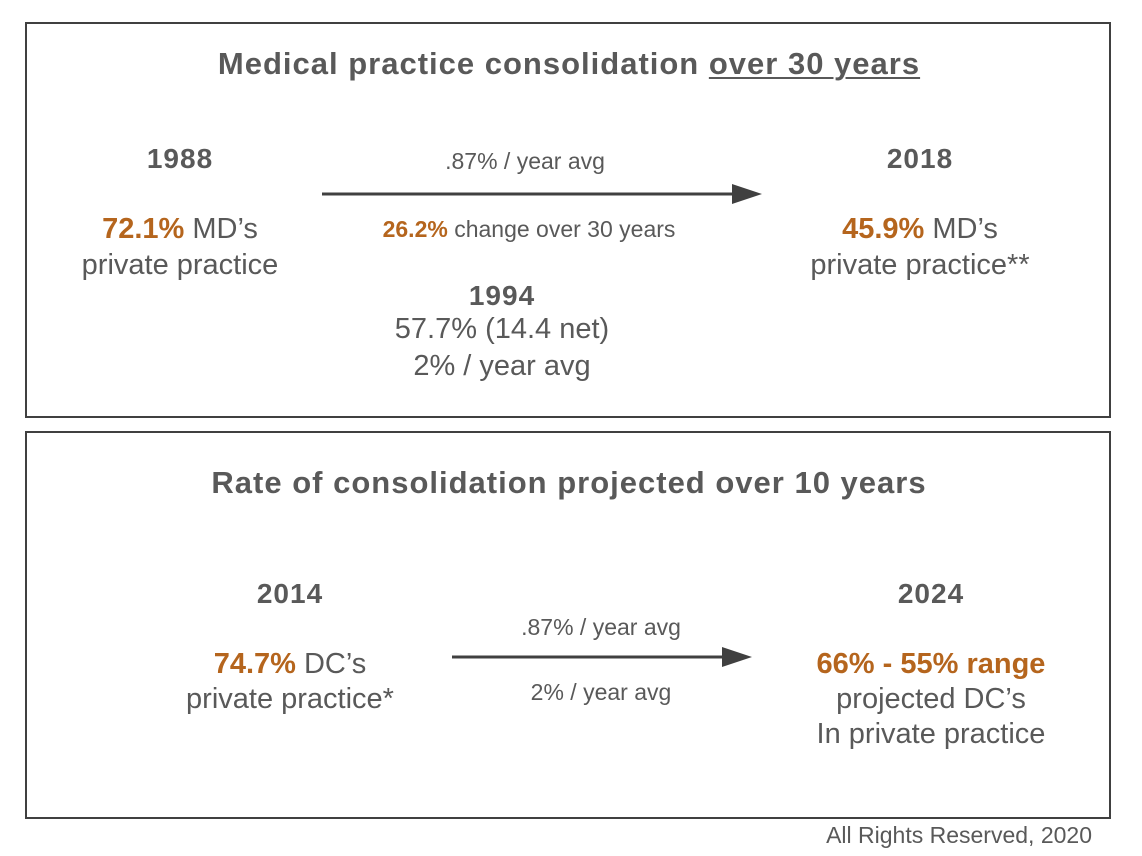  I want to click on arrow-2014-2024, so click(602, 657).